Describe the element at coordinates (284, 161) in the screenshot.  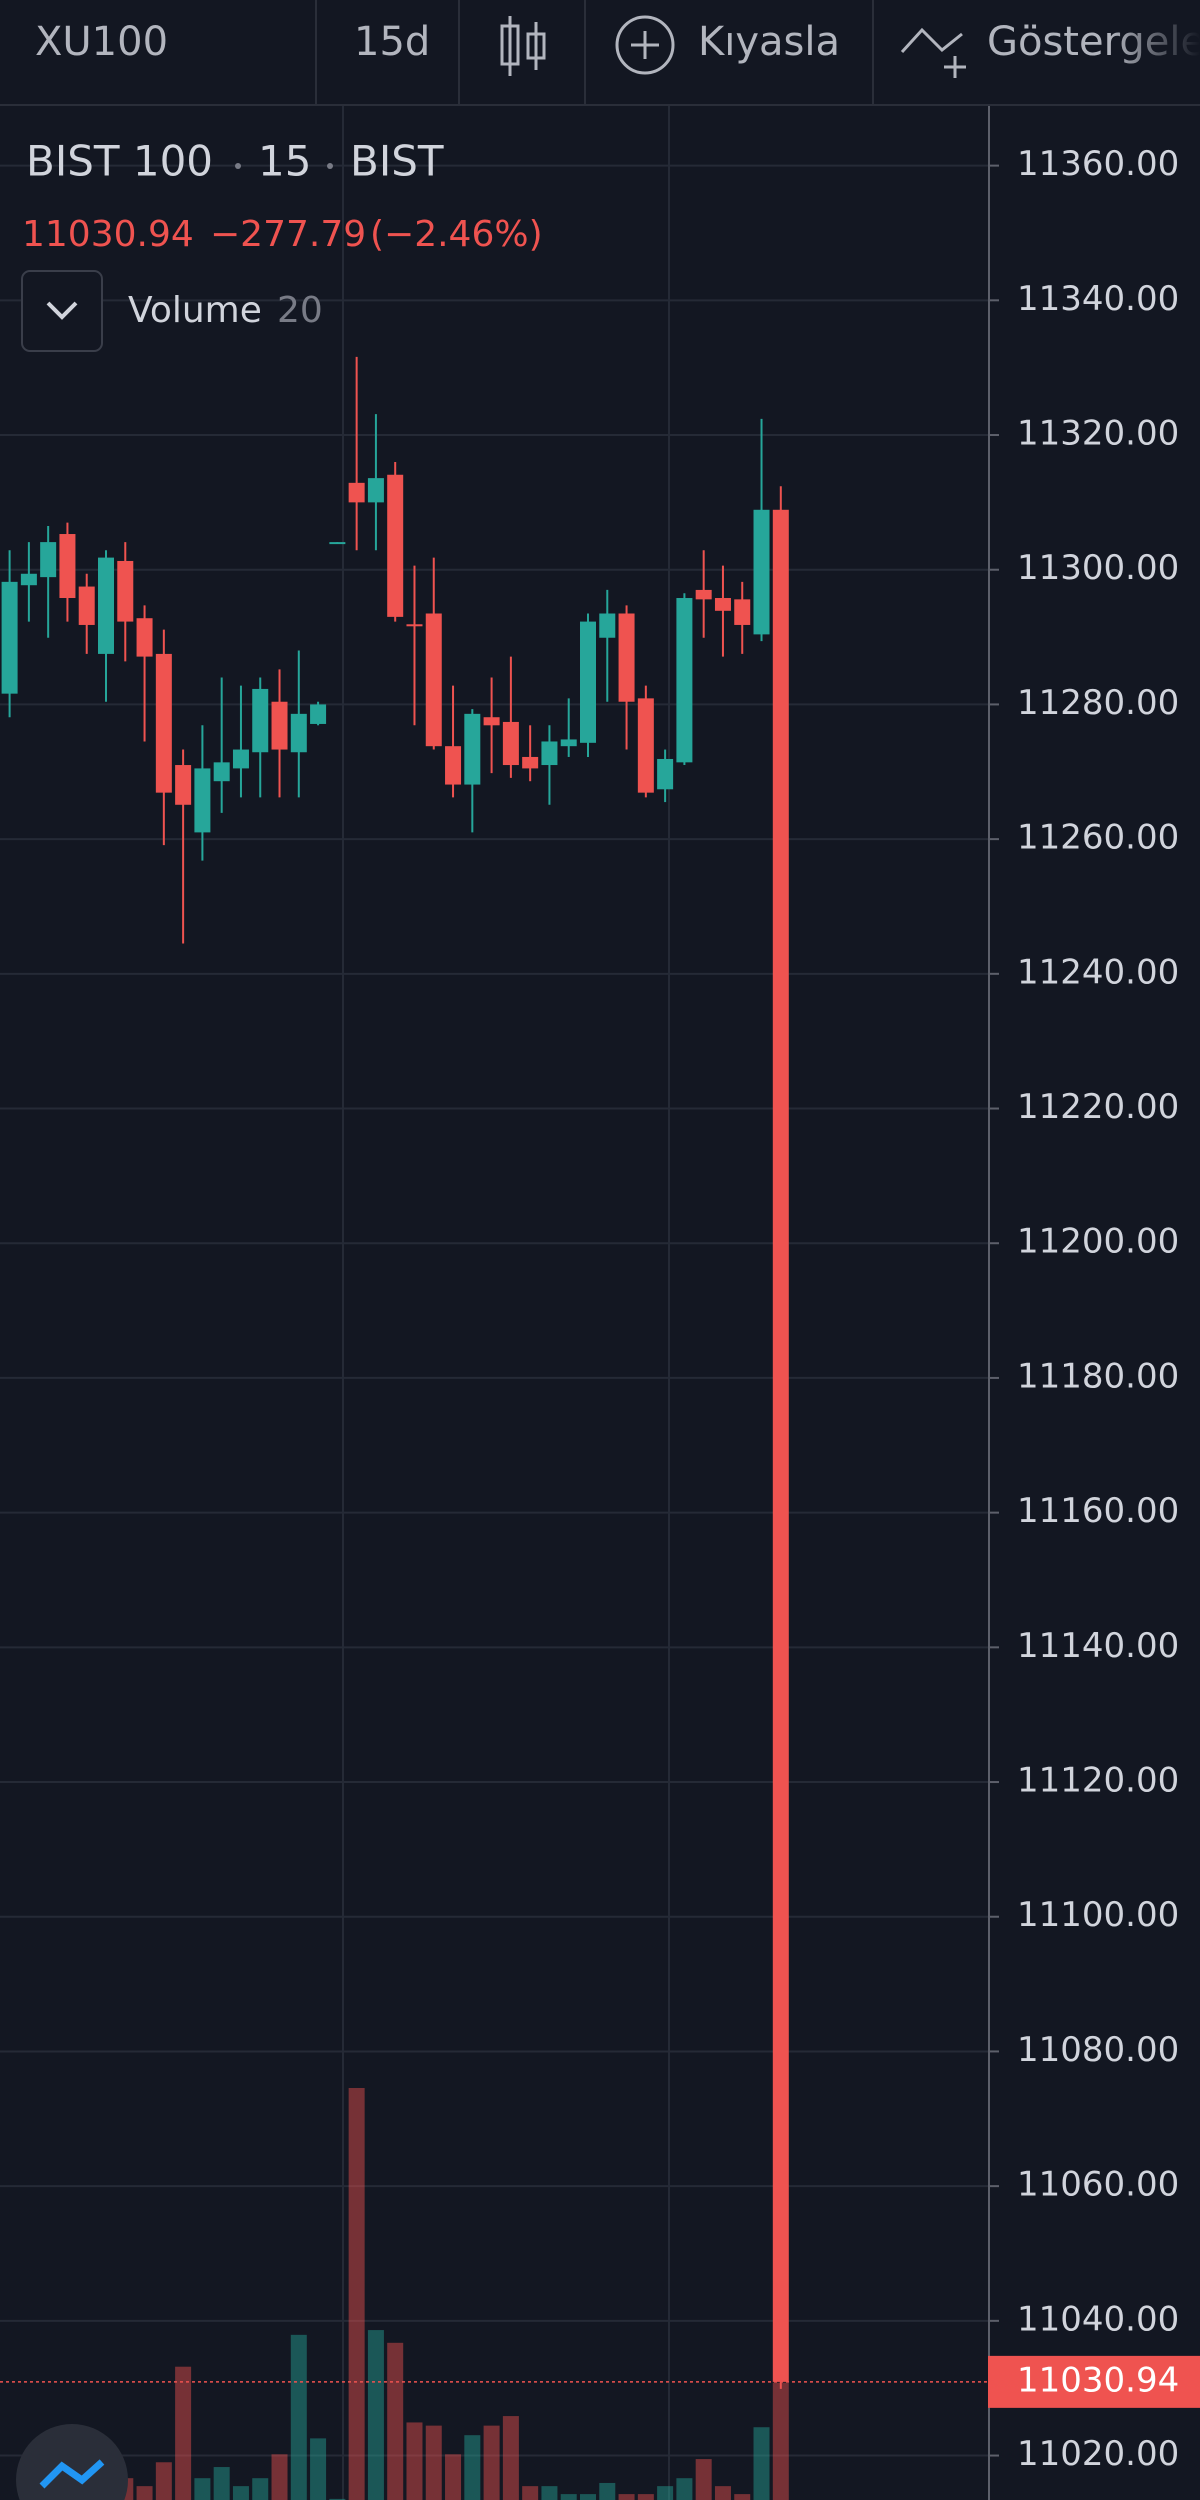
I see `legend-interval: 15` at that location.